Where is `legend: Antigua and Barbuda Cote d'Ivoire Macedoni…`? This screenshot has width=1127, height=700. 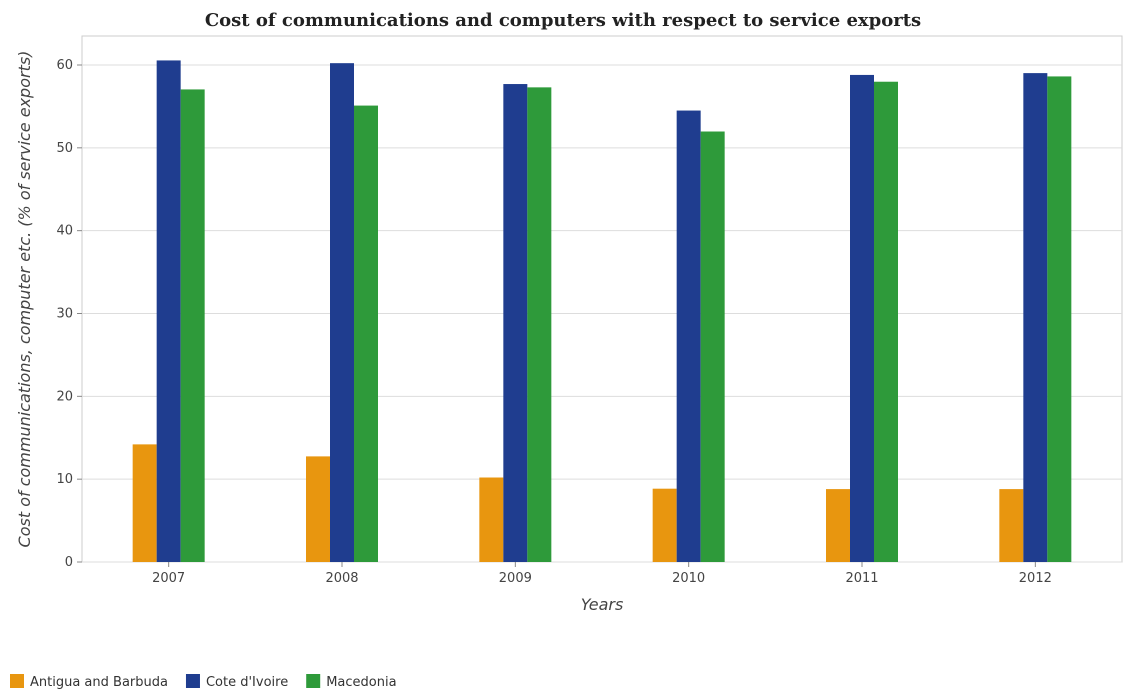 legend: Antigua and Barbuda Cote d'Ivoire Macedoni… is located at coordinates (203, 682).